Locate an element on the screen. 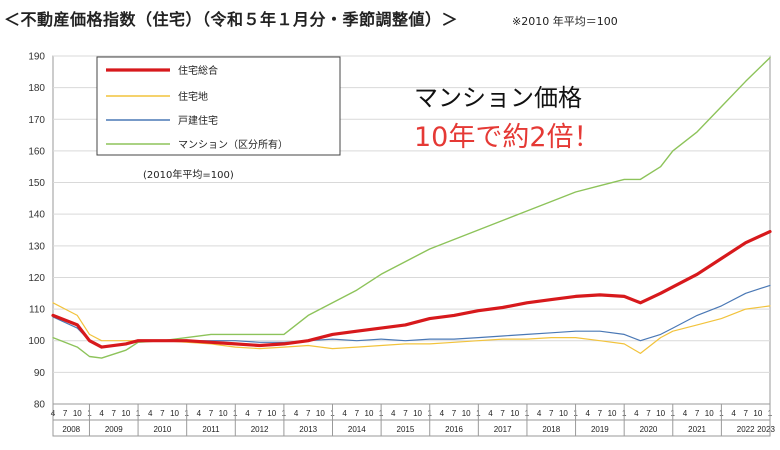  annotation-mansion-price: マンション価格 is located at coordinates (498, 98).